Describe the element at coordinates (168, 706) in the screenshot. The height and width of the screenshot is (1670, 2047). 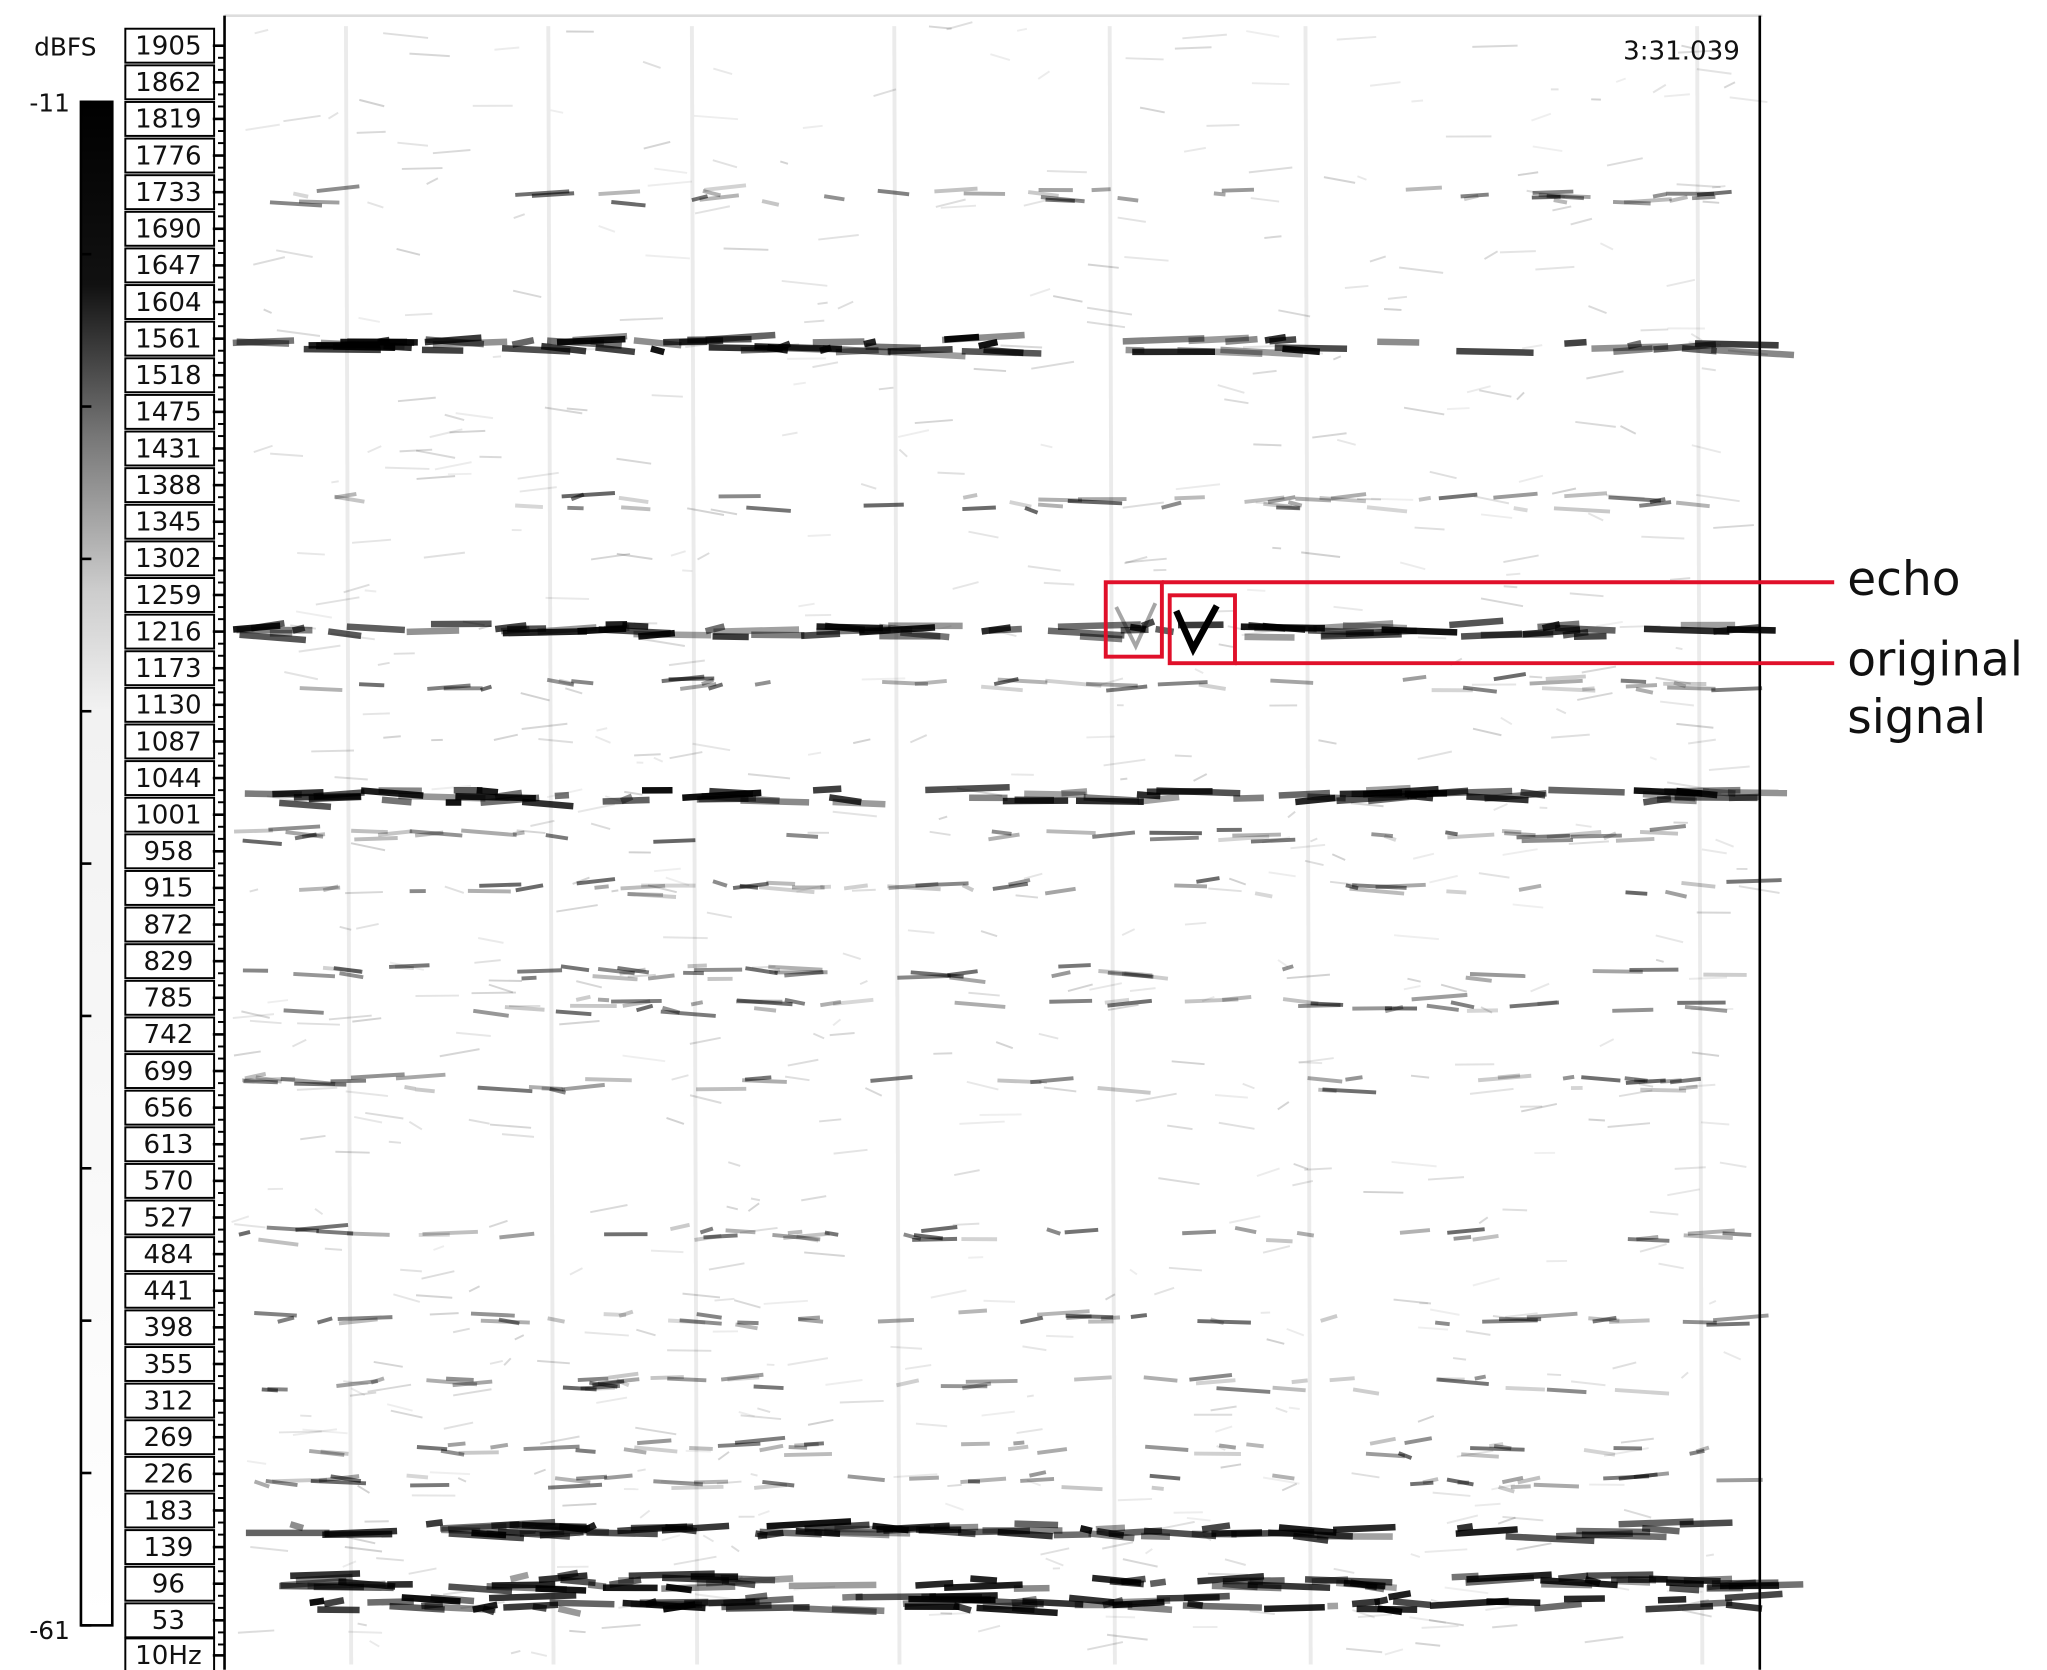
I see `freq-label: 1130` at that location.